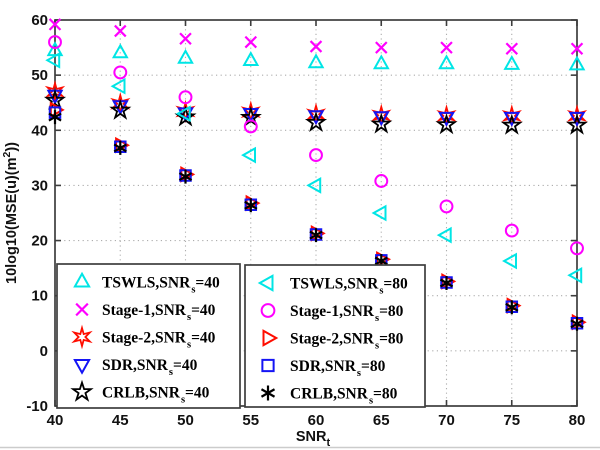 The height and width of the screenshot is (450, 600). I want to click on legend-entry-stage1-snrs40: Stage-1,SNRs=40, so click(145, 312).